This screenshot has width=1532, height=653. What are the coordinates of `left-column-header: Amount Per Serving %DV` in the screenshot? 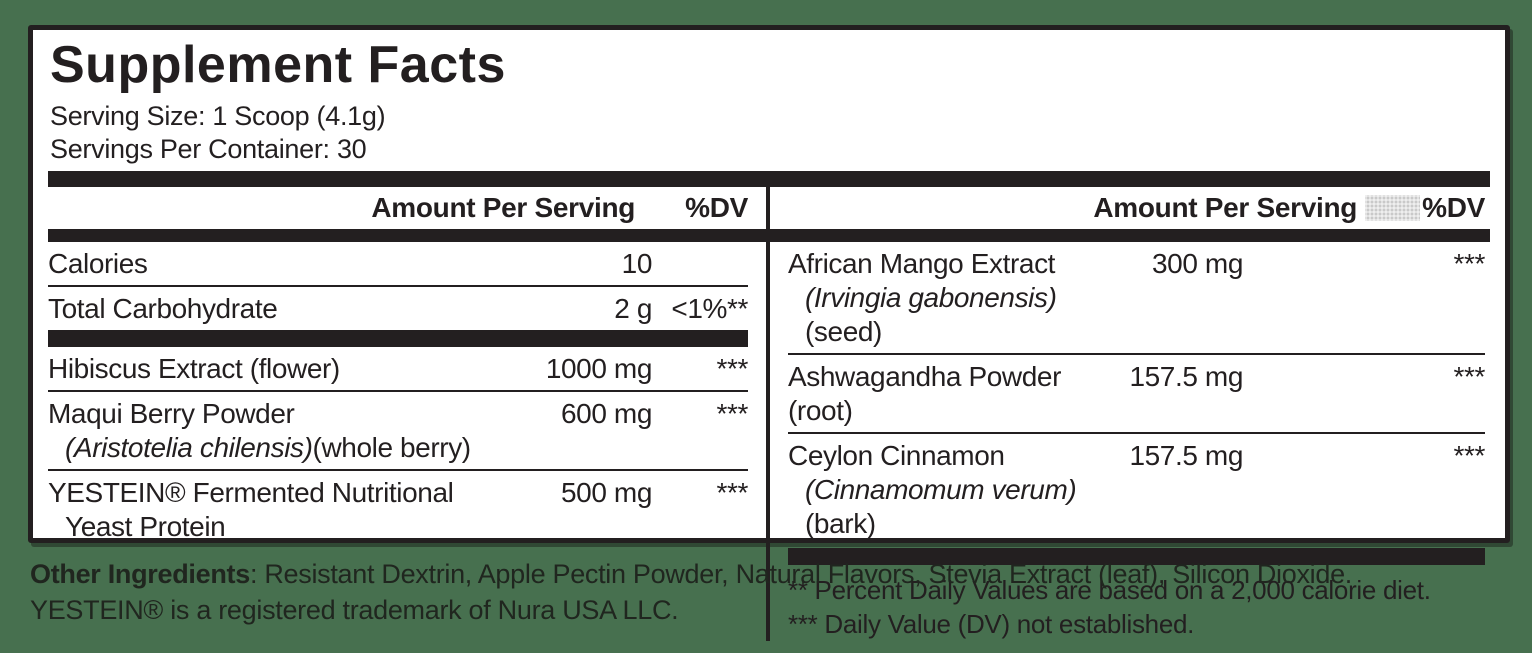 It's located at (398, 208).